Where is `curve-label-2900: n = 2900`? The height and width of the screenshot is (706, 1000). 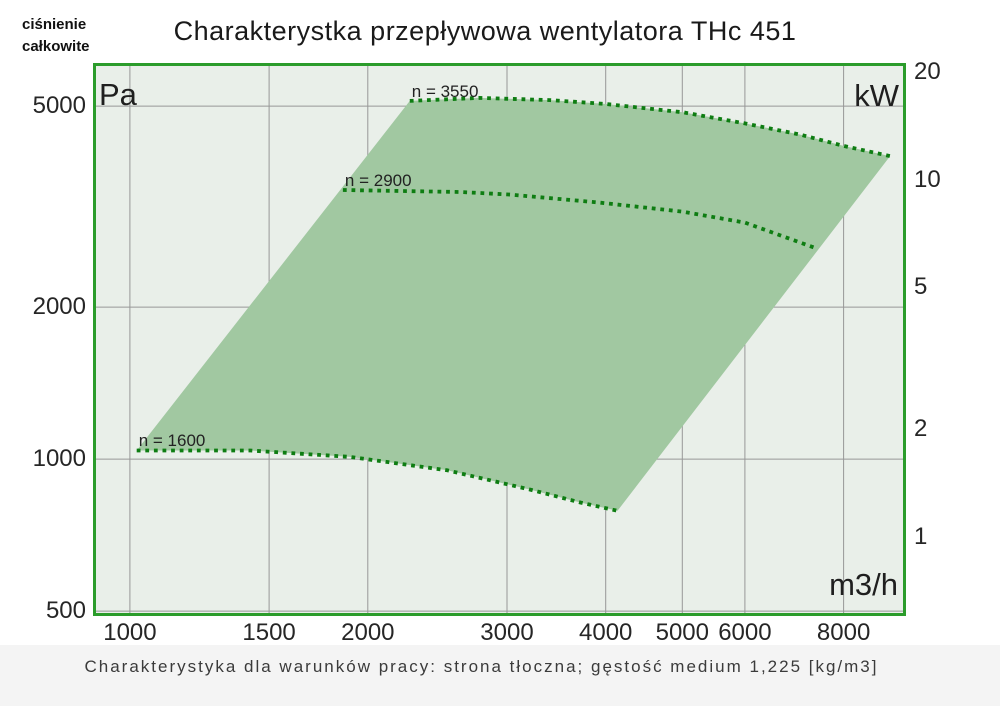 curve-label-2900: n = 2900 is located at coordinates (378, 181).